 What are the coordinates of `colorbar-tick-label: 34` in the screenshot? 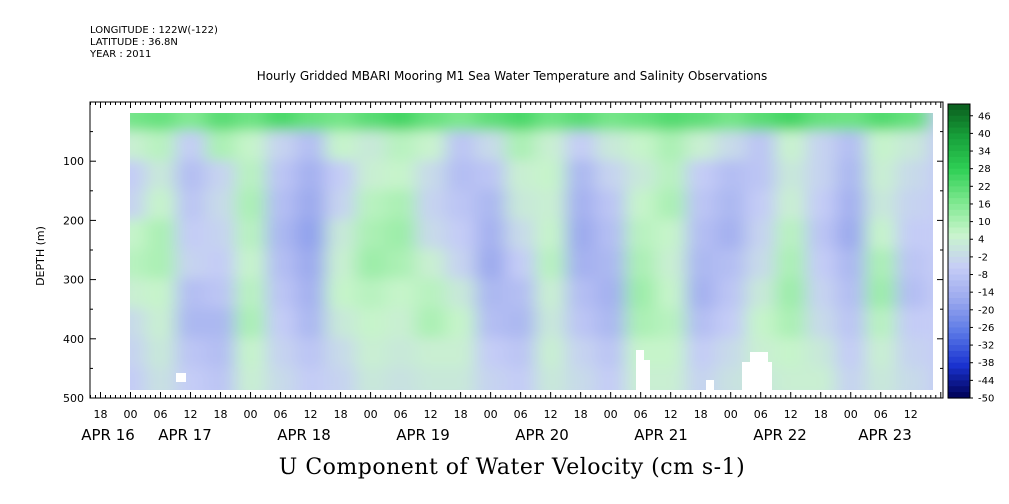 It's located at (984, 152).